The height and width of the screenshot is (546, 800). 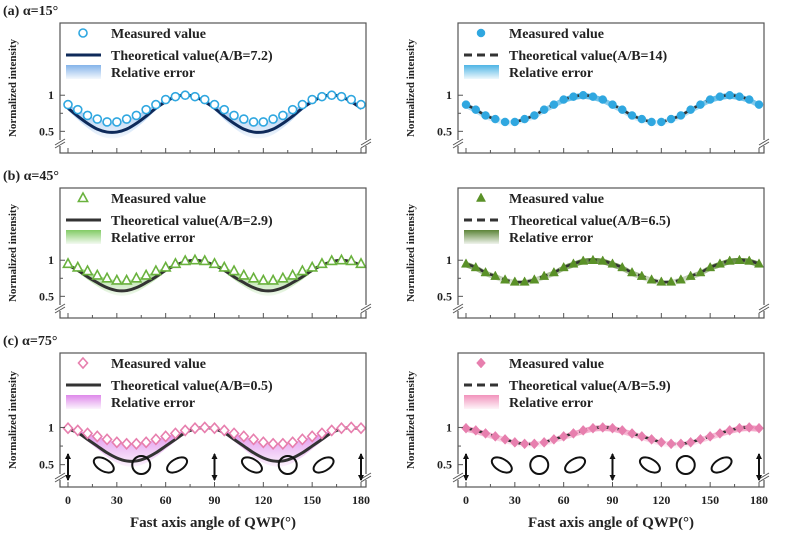 What do you see at coordinates (213, 523) in the screenshot?
I see `x-axis-title-left: Fast axis angle of QWP(°)` at bounding box center [213, 523].